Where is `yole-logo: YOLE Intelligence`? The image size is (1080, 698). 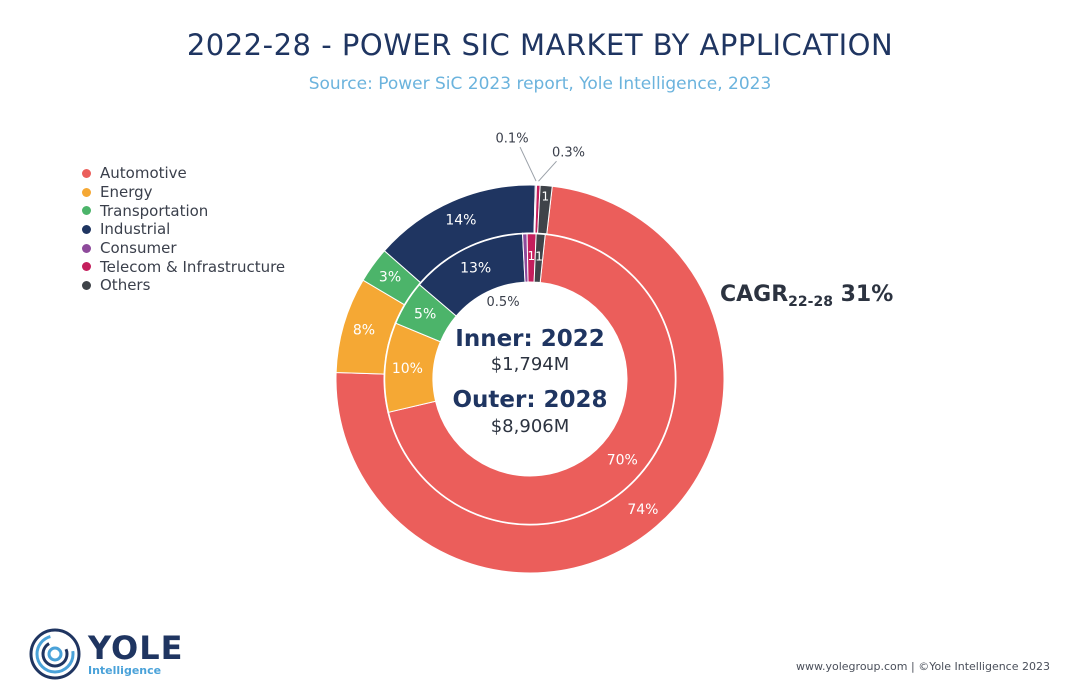 yole-logo: YOLE Intelligence is located at coordinates (105, 654).